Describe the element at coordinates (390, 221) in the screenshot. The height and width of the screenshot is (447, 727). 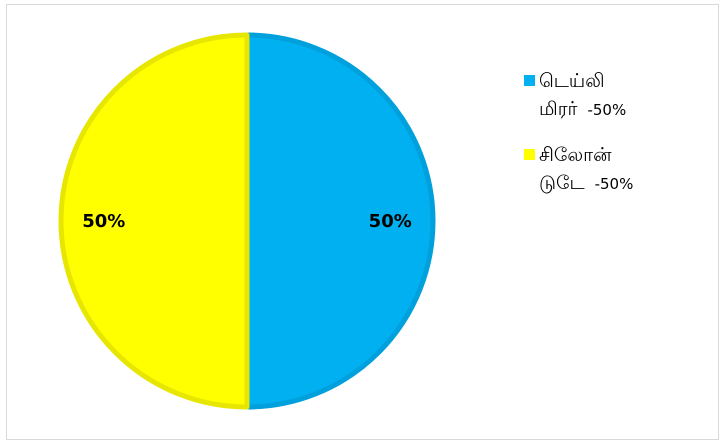
I see `data-label-1: 50%` at that location.